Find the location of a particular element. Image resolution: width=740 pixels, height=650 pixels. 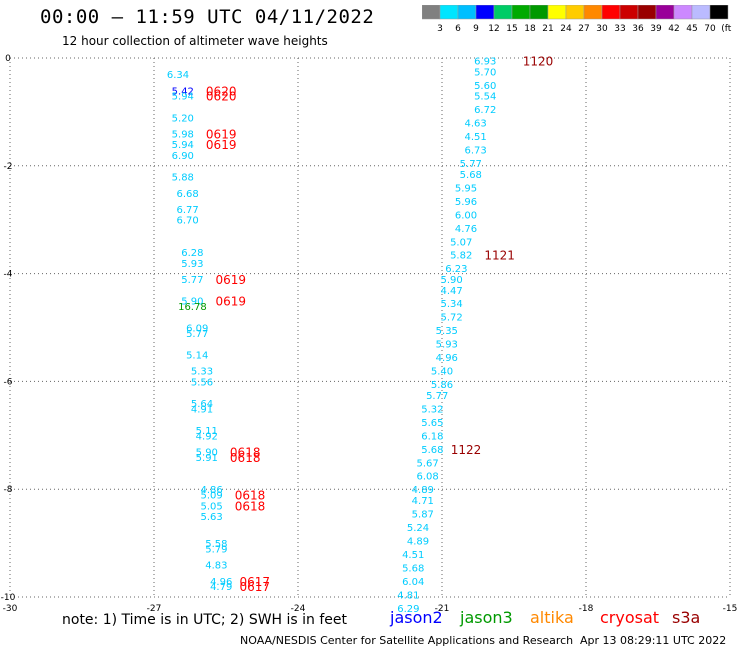

wave-height-label: 5.79 is located at coordinates (216, 549).